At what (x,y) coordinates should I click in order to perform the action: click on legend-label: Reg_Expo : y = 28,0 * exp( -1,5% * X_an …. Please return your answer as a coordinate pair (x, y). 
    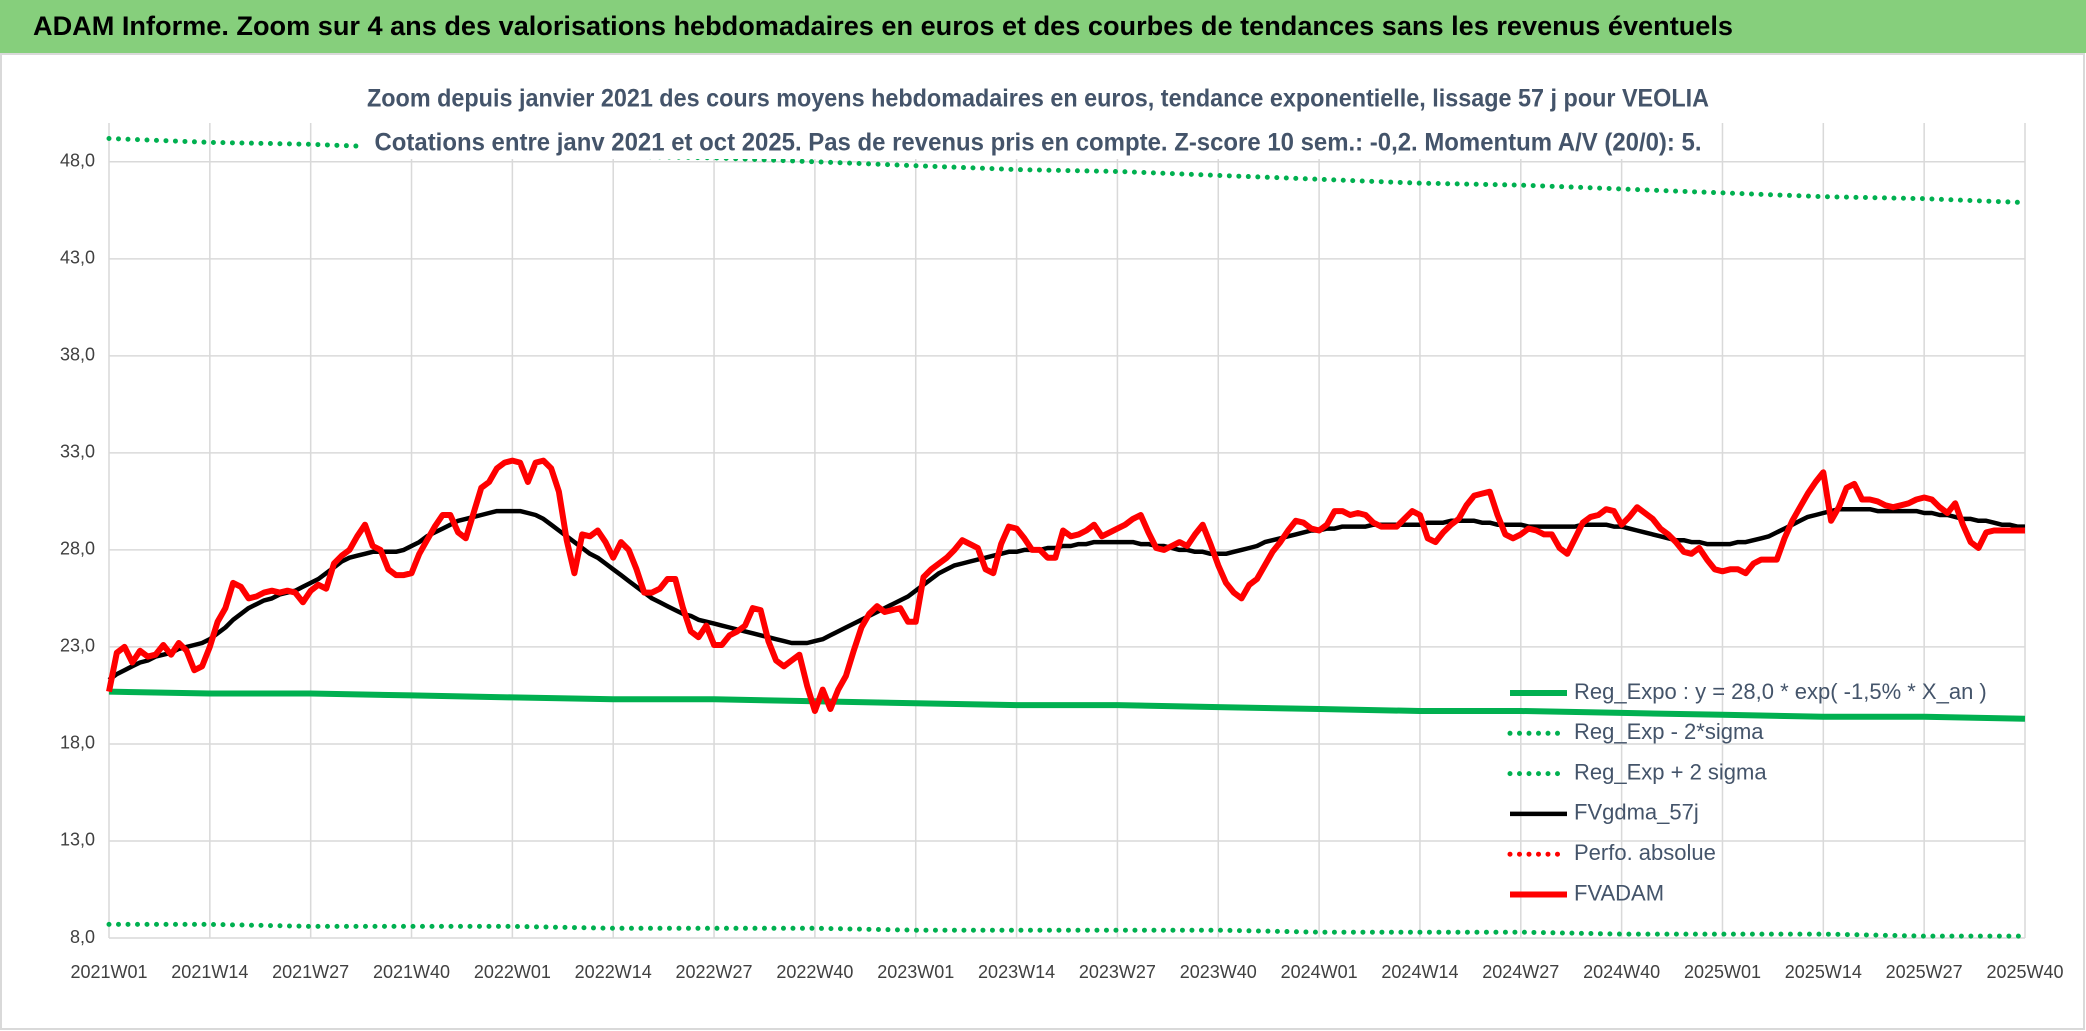
    Looking at the image, I should click on (1780, 691).